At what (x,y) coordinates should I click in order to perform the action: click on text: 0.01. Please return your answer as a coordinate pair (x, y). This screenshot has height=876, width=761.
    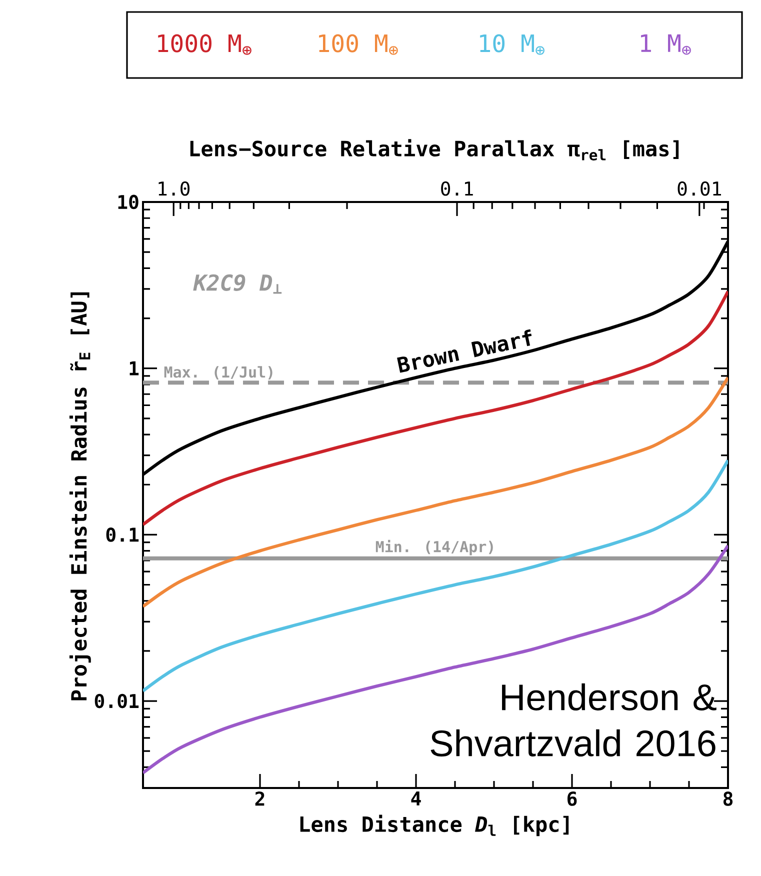
    Looking at the image, I should click on (699, 188).